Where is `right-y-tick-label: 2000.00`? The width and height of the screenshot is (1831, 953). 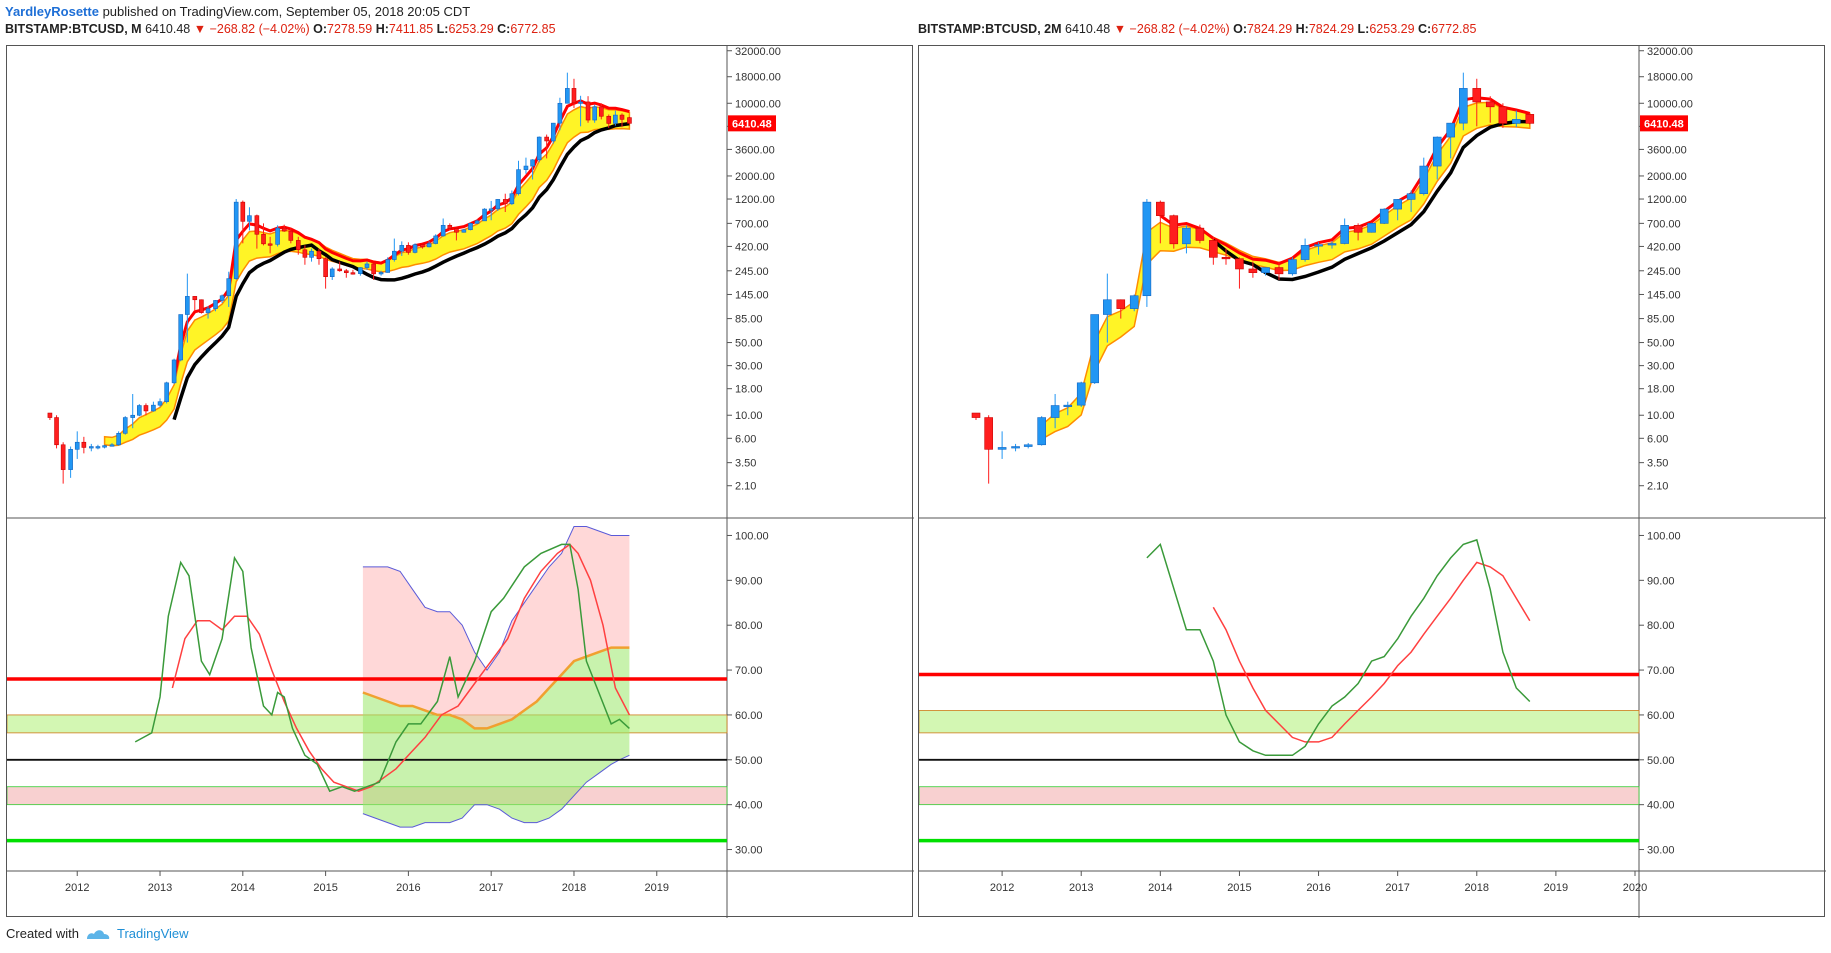 right-y-tick-label: 2000.00 is located at coordinates (1667, 177).